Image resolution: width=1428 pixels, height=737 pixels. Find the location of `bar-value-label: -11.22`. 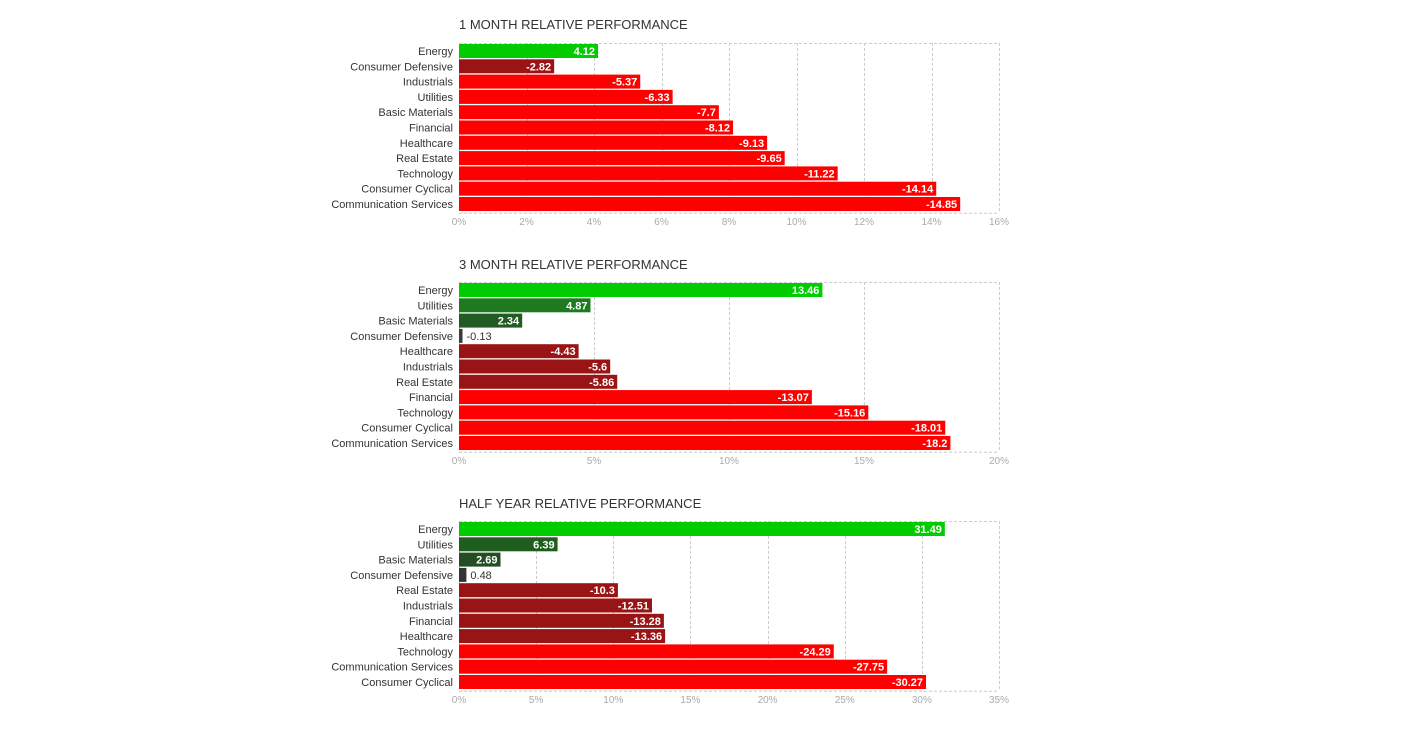

bar-value-label: -11.22 is located at coordinates (819, 174).